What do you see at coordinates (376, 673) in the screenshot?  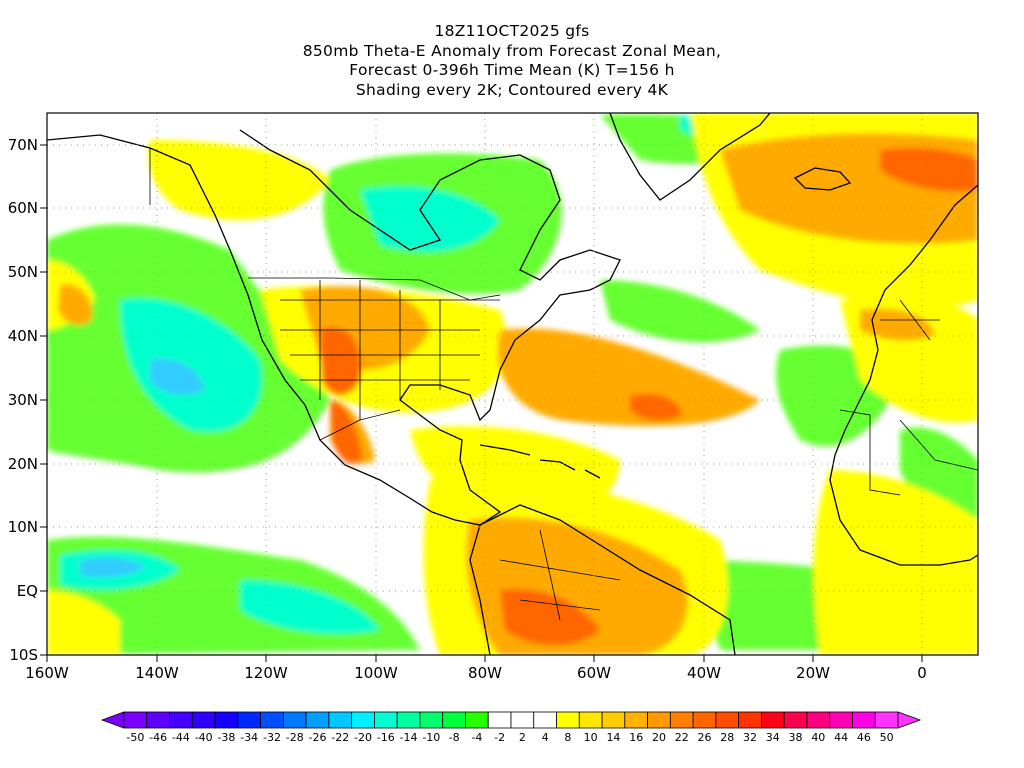 I see `lon-tick-label: 100W` at bounding box center [376, 673].